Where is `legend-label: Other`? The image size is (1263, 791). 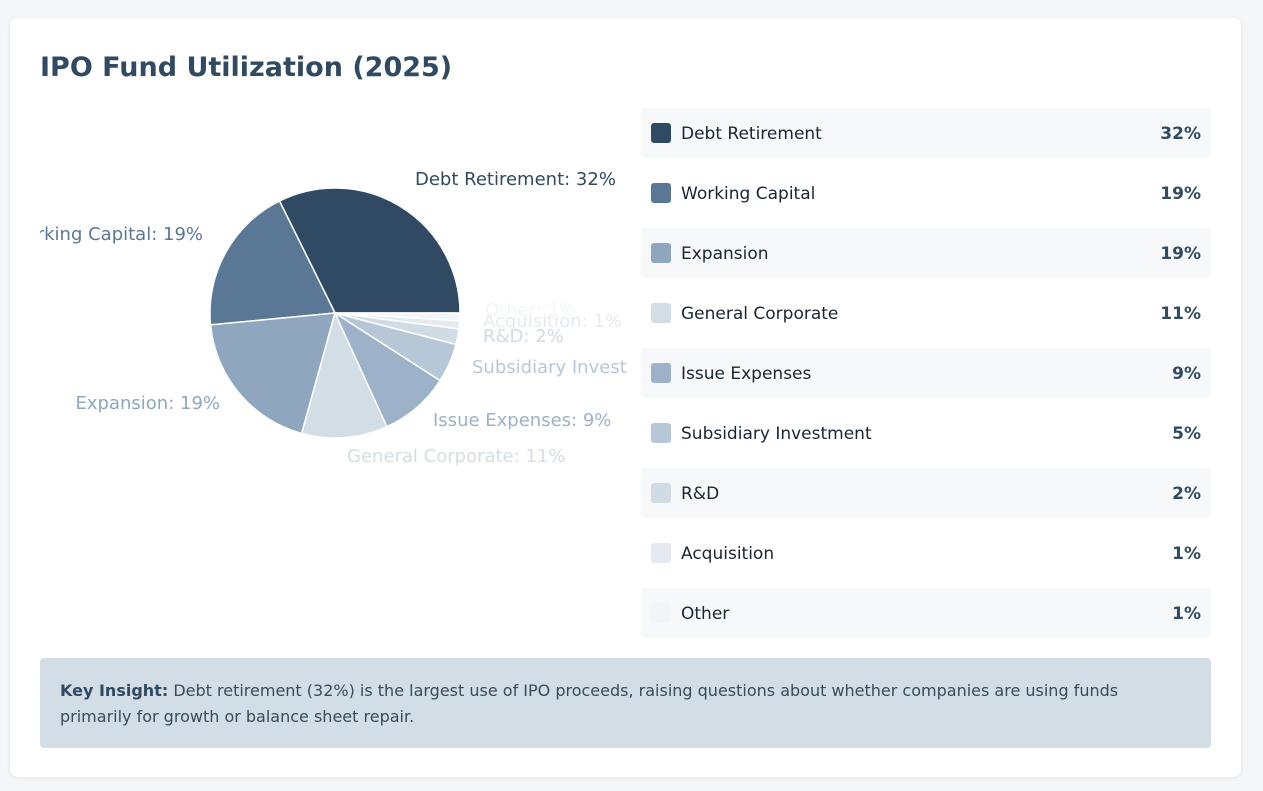 legend-label: Other is located at coordinates (705, 614).